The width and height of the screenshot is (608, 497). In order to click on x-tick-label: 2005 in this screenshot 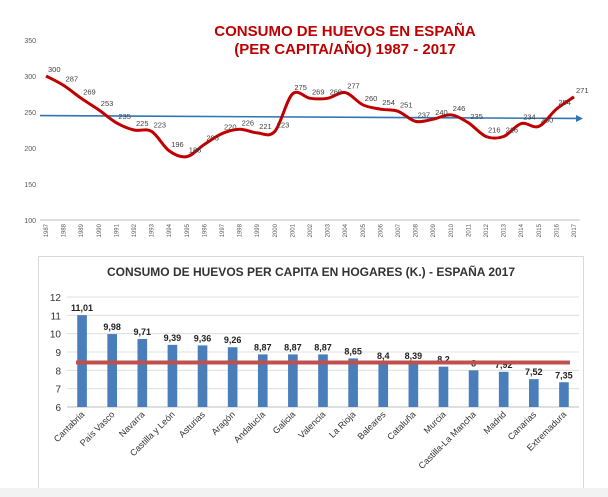, I will do `click(364, 230)`.